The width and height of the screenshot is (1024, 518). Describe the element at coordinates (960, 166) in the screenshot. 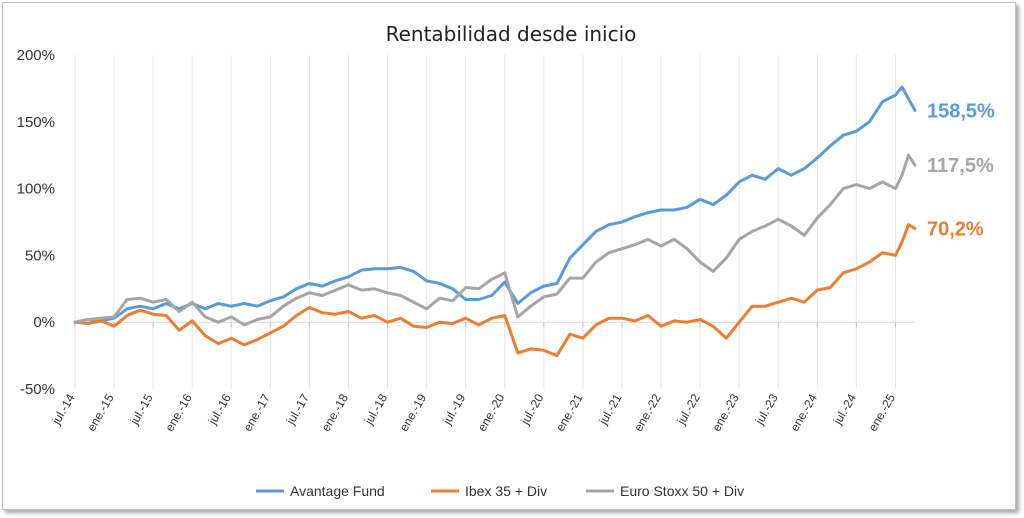

I see `end-value-label: 117,5%` at that location.